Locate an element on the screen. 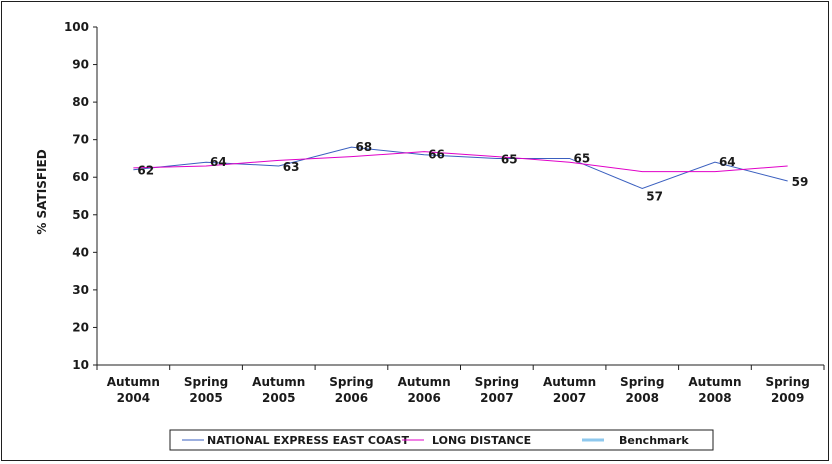  legend-label: LONG DISTANCE is located at coordinates (481, 440).